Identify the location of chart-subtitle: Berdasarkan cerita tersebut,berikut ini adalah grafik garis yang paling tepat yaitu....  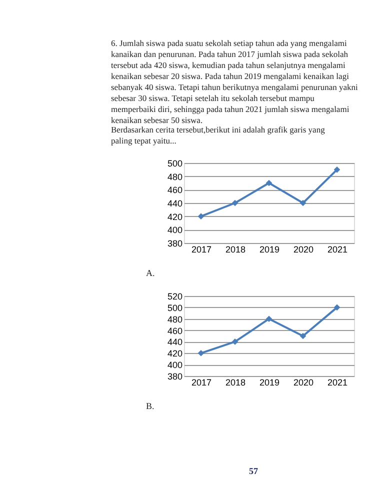
(218, 135).